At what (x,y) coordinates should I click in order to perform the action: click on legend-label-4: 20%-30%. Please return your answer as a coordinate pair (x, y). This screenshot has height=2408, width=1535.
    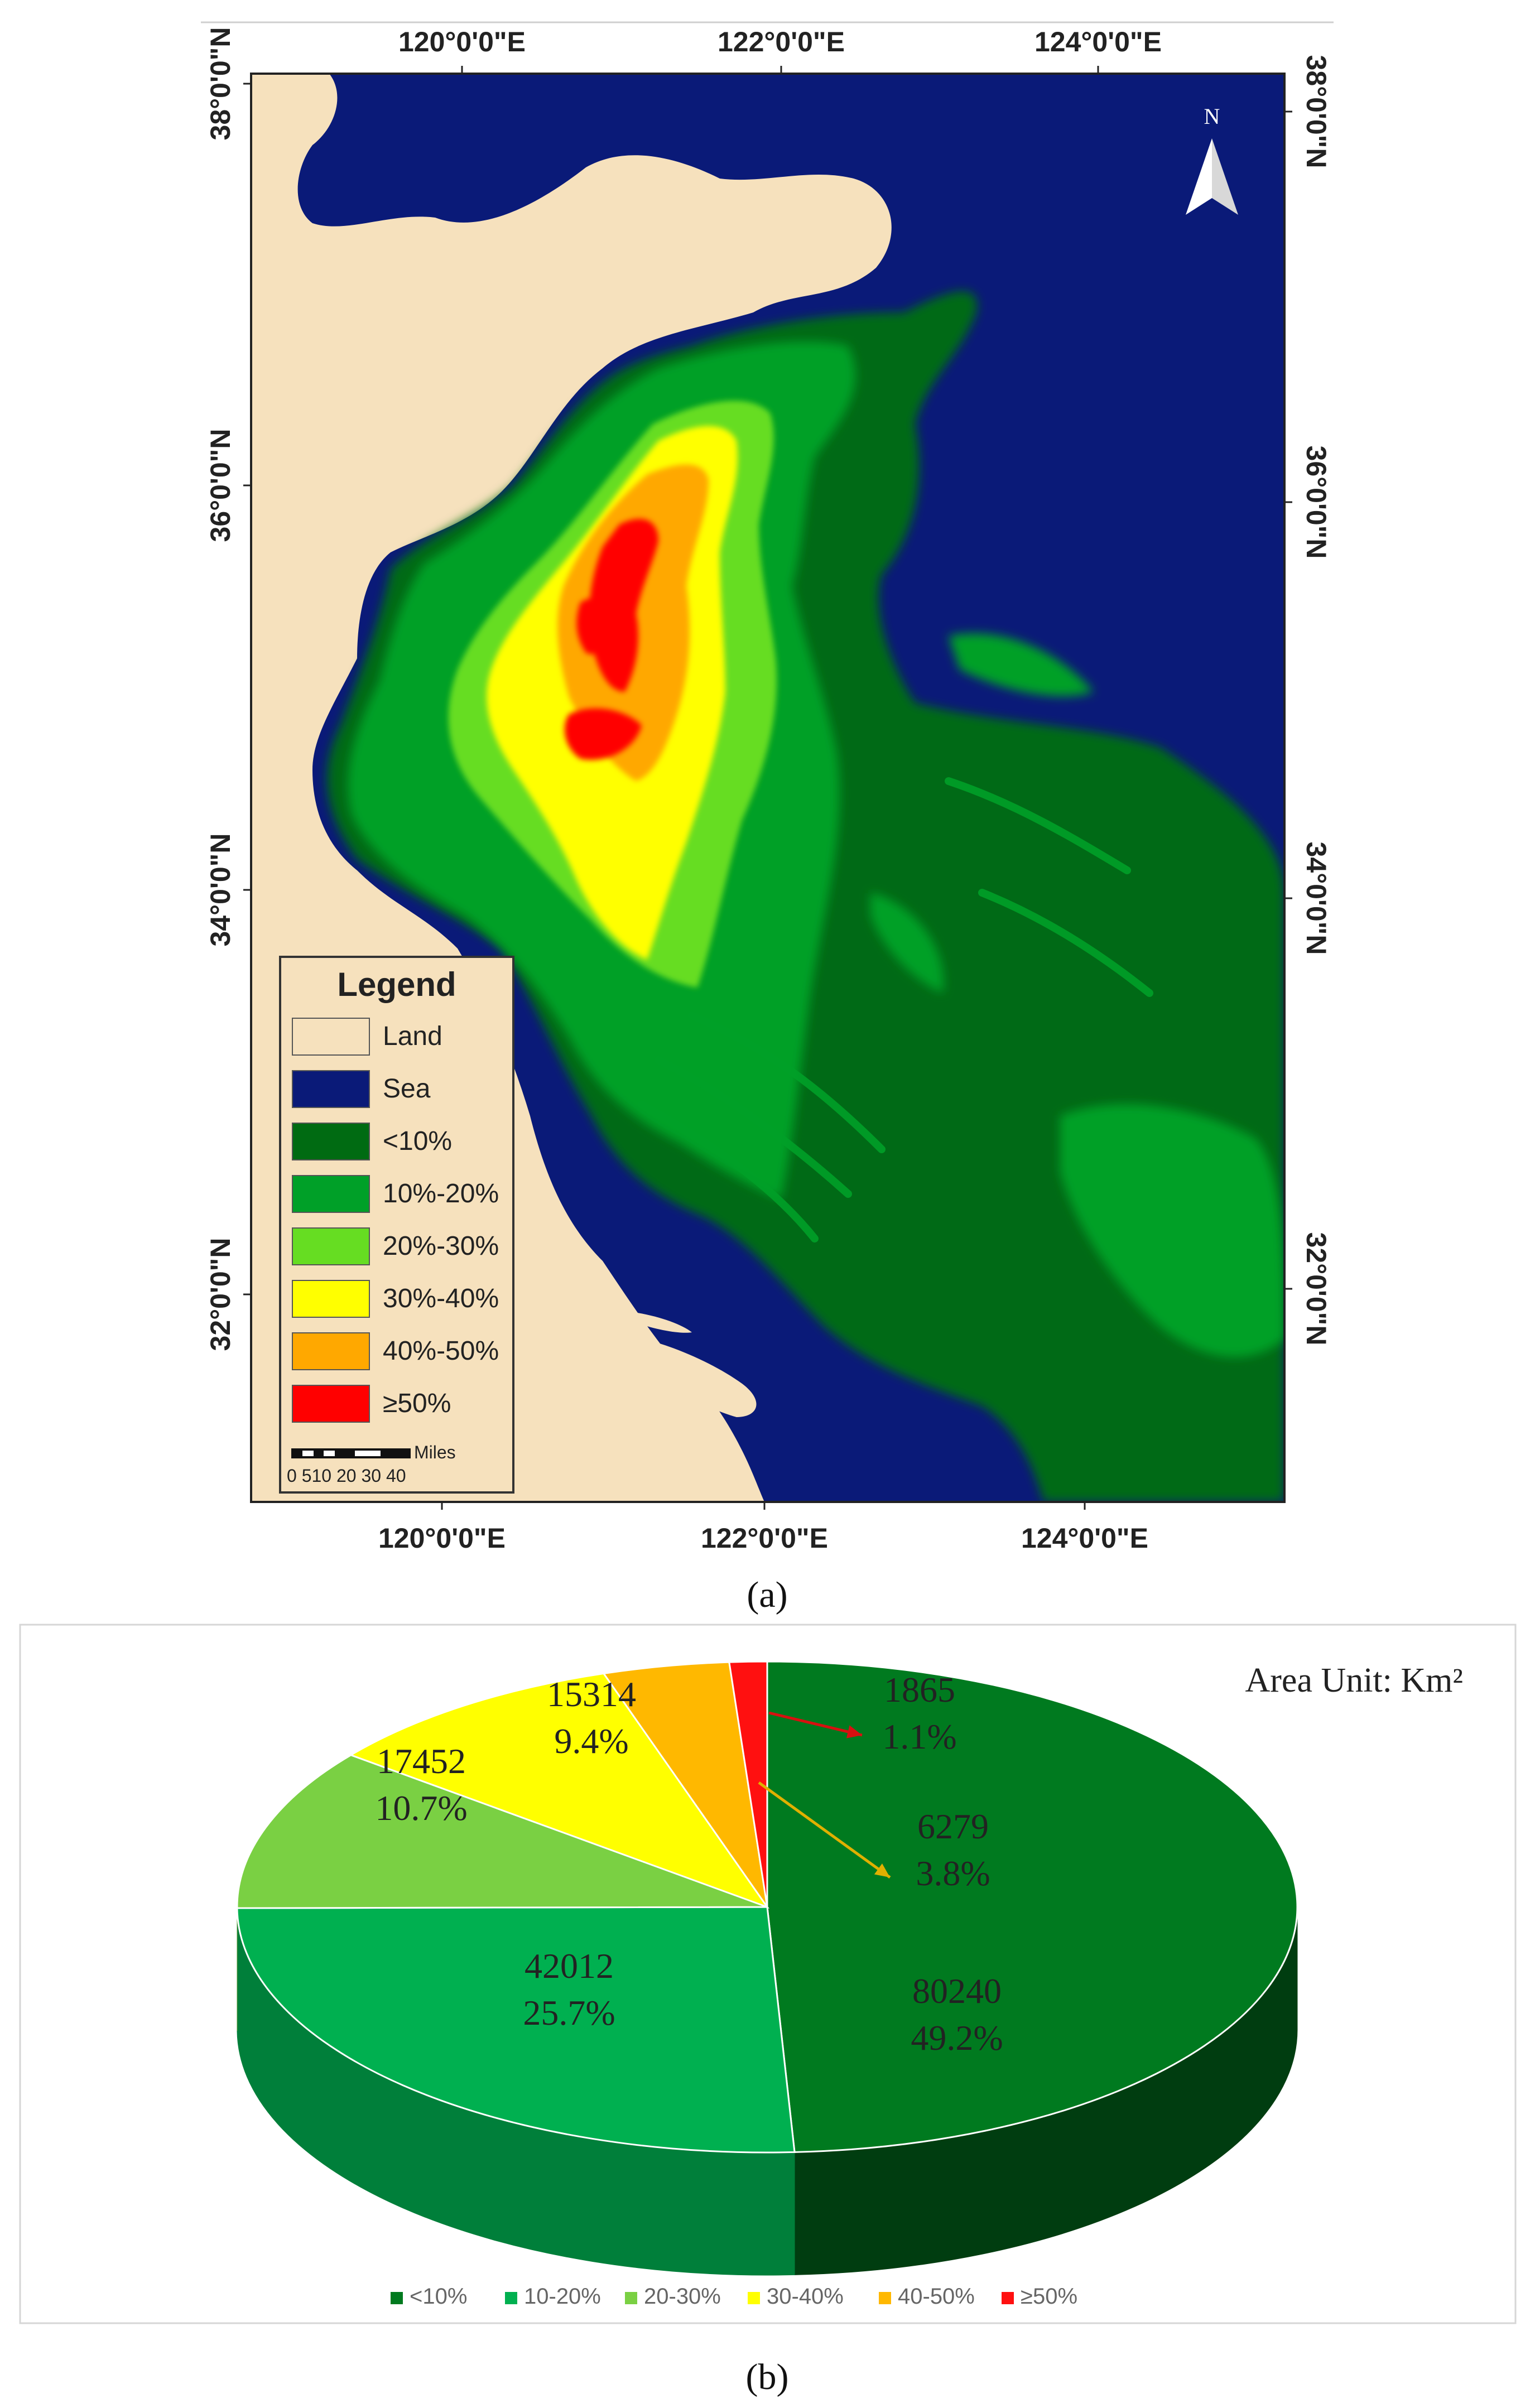
    Looking at the image, I should click on (441, 1246).